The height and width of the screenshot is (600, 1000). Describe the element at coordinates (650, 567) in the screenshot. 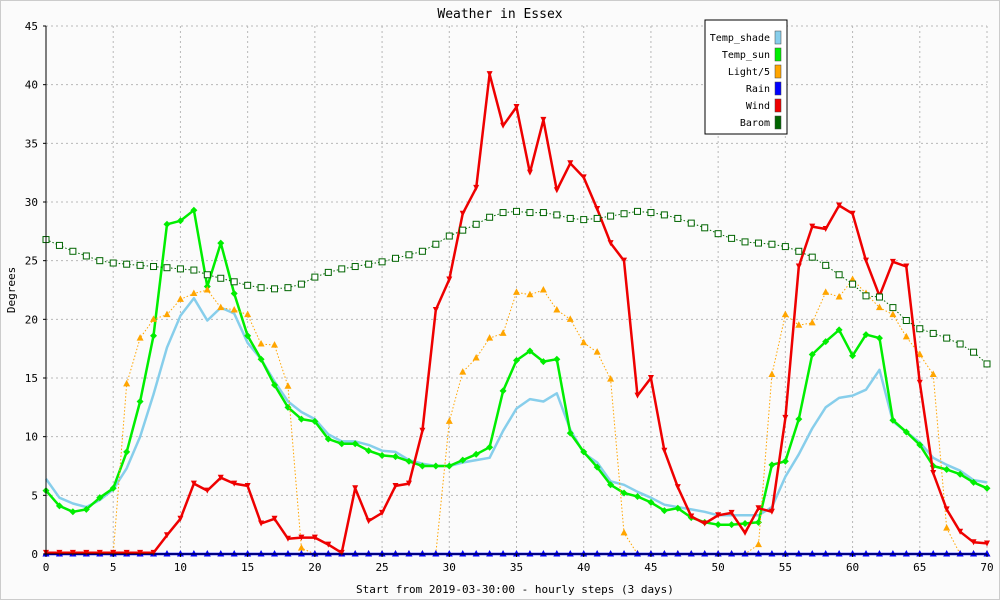

I see `x-tick-label: 45` at that location.